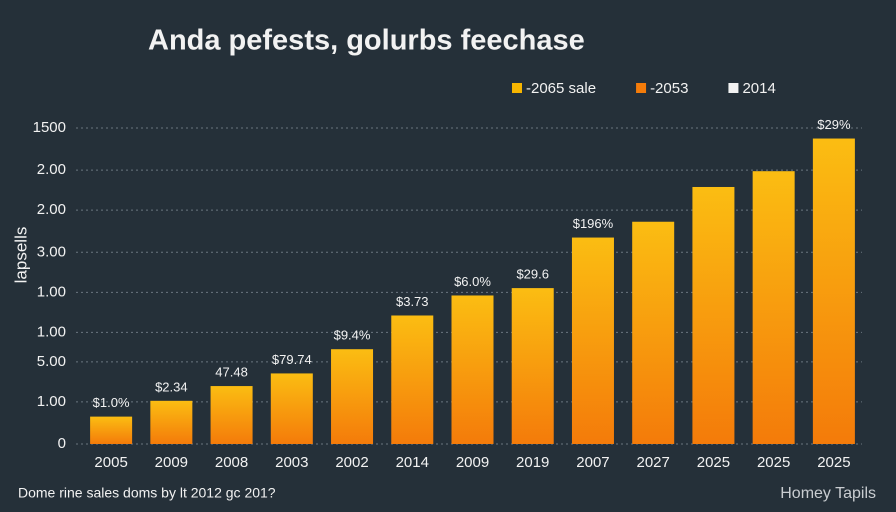 The width and height of the screenshot is (896, 512). What do you see at coordinates (111, 402) in the screenshot?
I see `value-label: $1.0%` at bounding box center [111, 402].